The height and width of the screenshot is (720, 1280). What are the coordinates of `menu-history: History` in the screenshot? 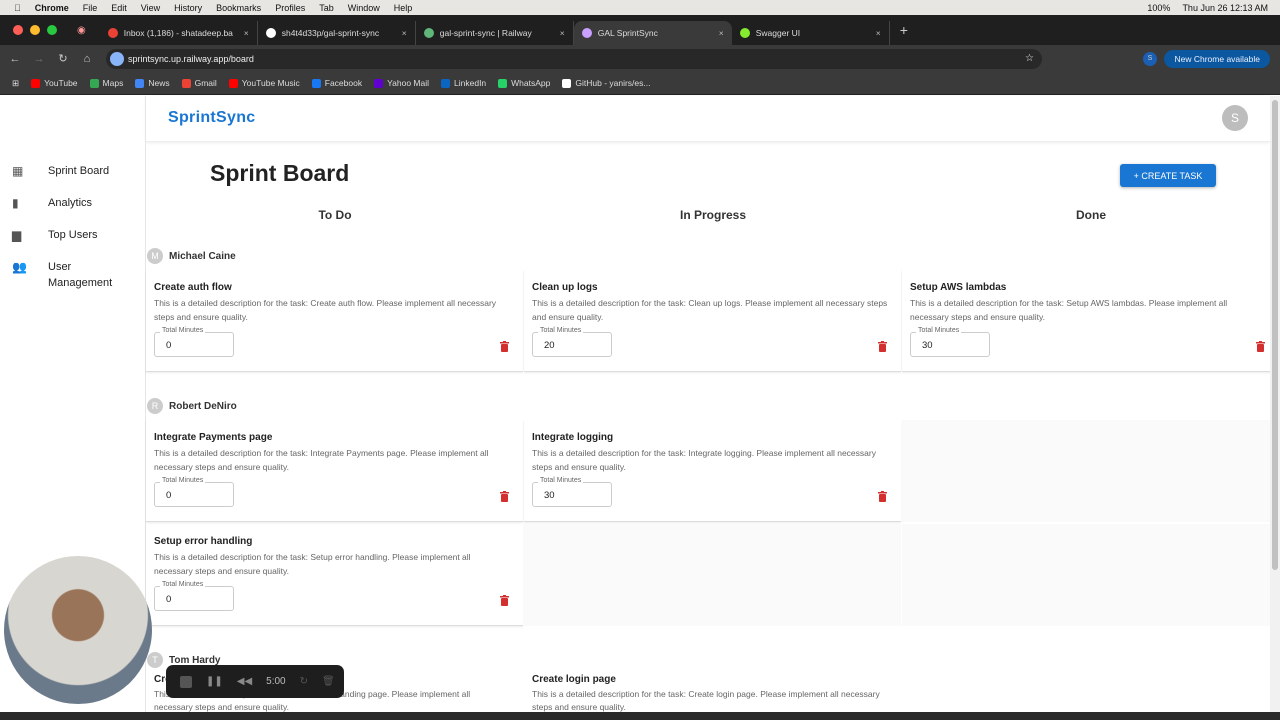 It's located at (184, 7).